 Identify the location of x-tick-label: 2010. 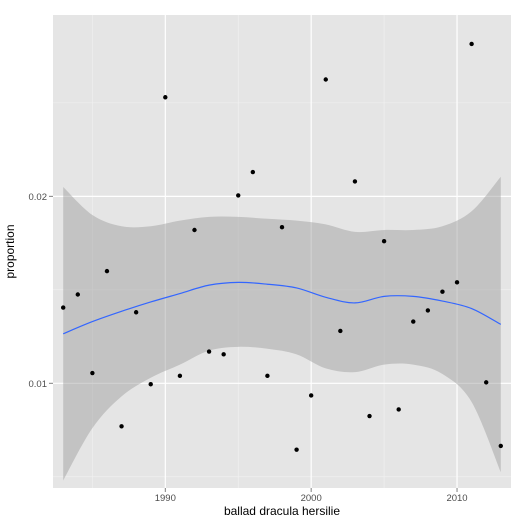
(456, 498).